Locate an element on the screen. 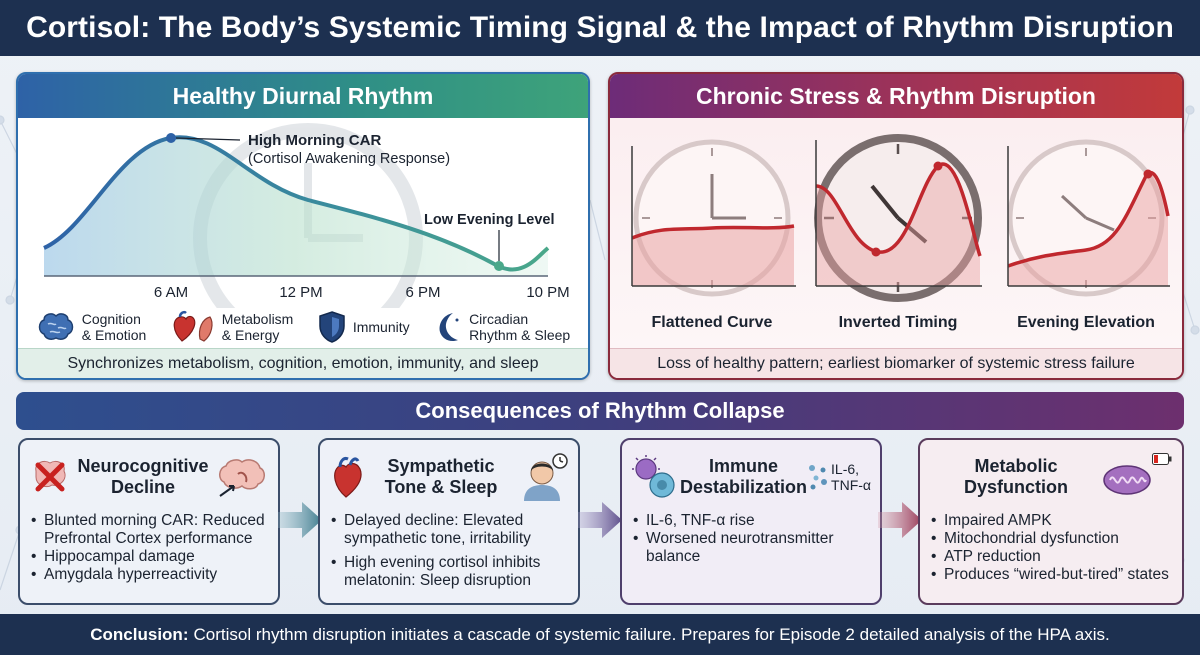 The height and width of the screenshot is (655, 1200). evening-curve-line is located at coordinates (1088, 219).